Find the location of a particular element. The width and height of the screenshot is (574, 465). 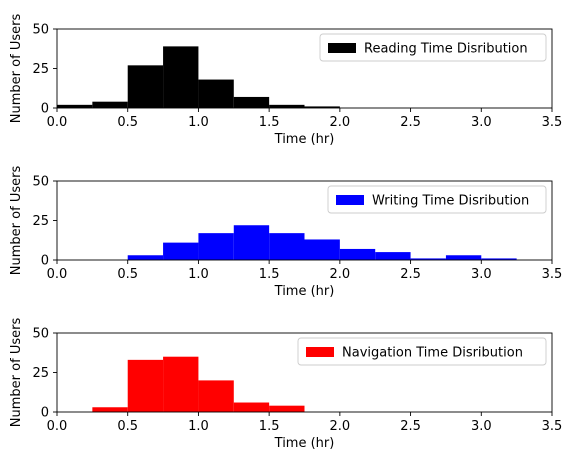

legend: Writing Time Disribution is located at coordinates (437, 199).